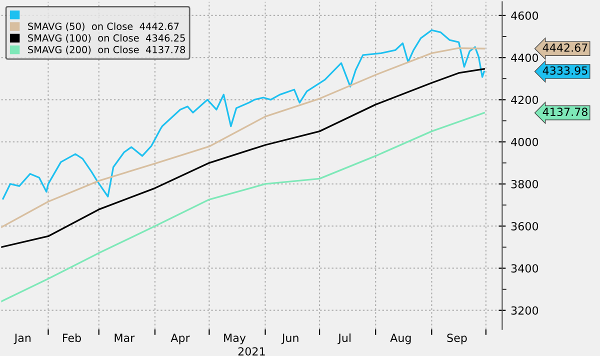 This screenshot has width=600, height=356. What do you see at coordinates (124, 338) in the screenshot?
I see `x-tick-label: Mar` at bounding box center [124, 338].